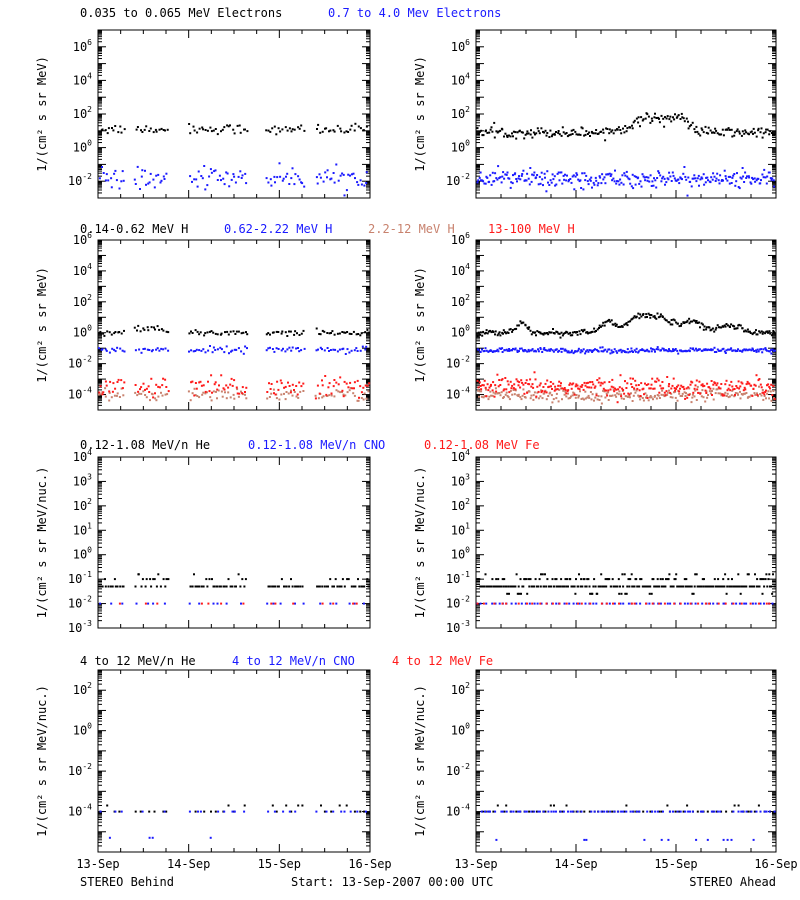 The image size is (800, 900). I want to click on series-0.14-0.62 MeV H, so click(625, 325).